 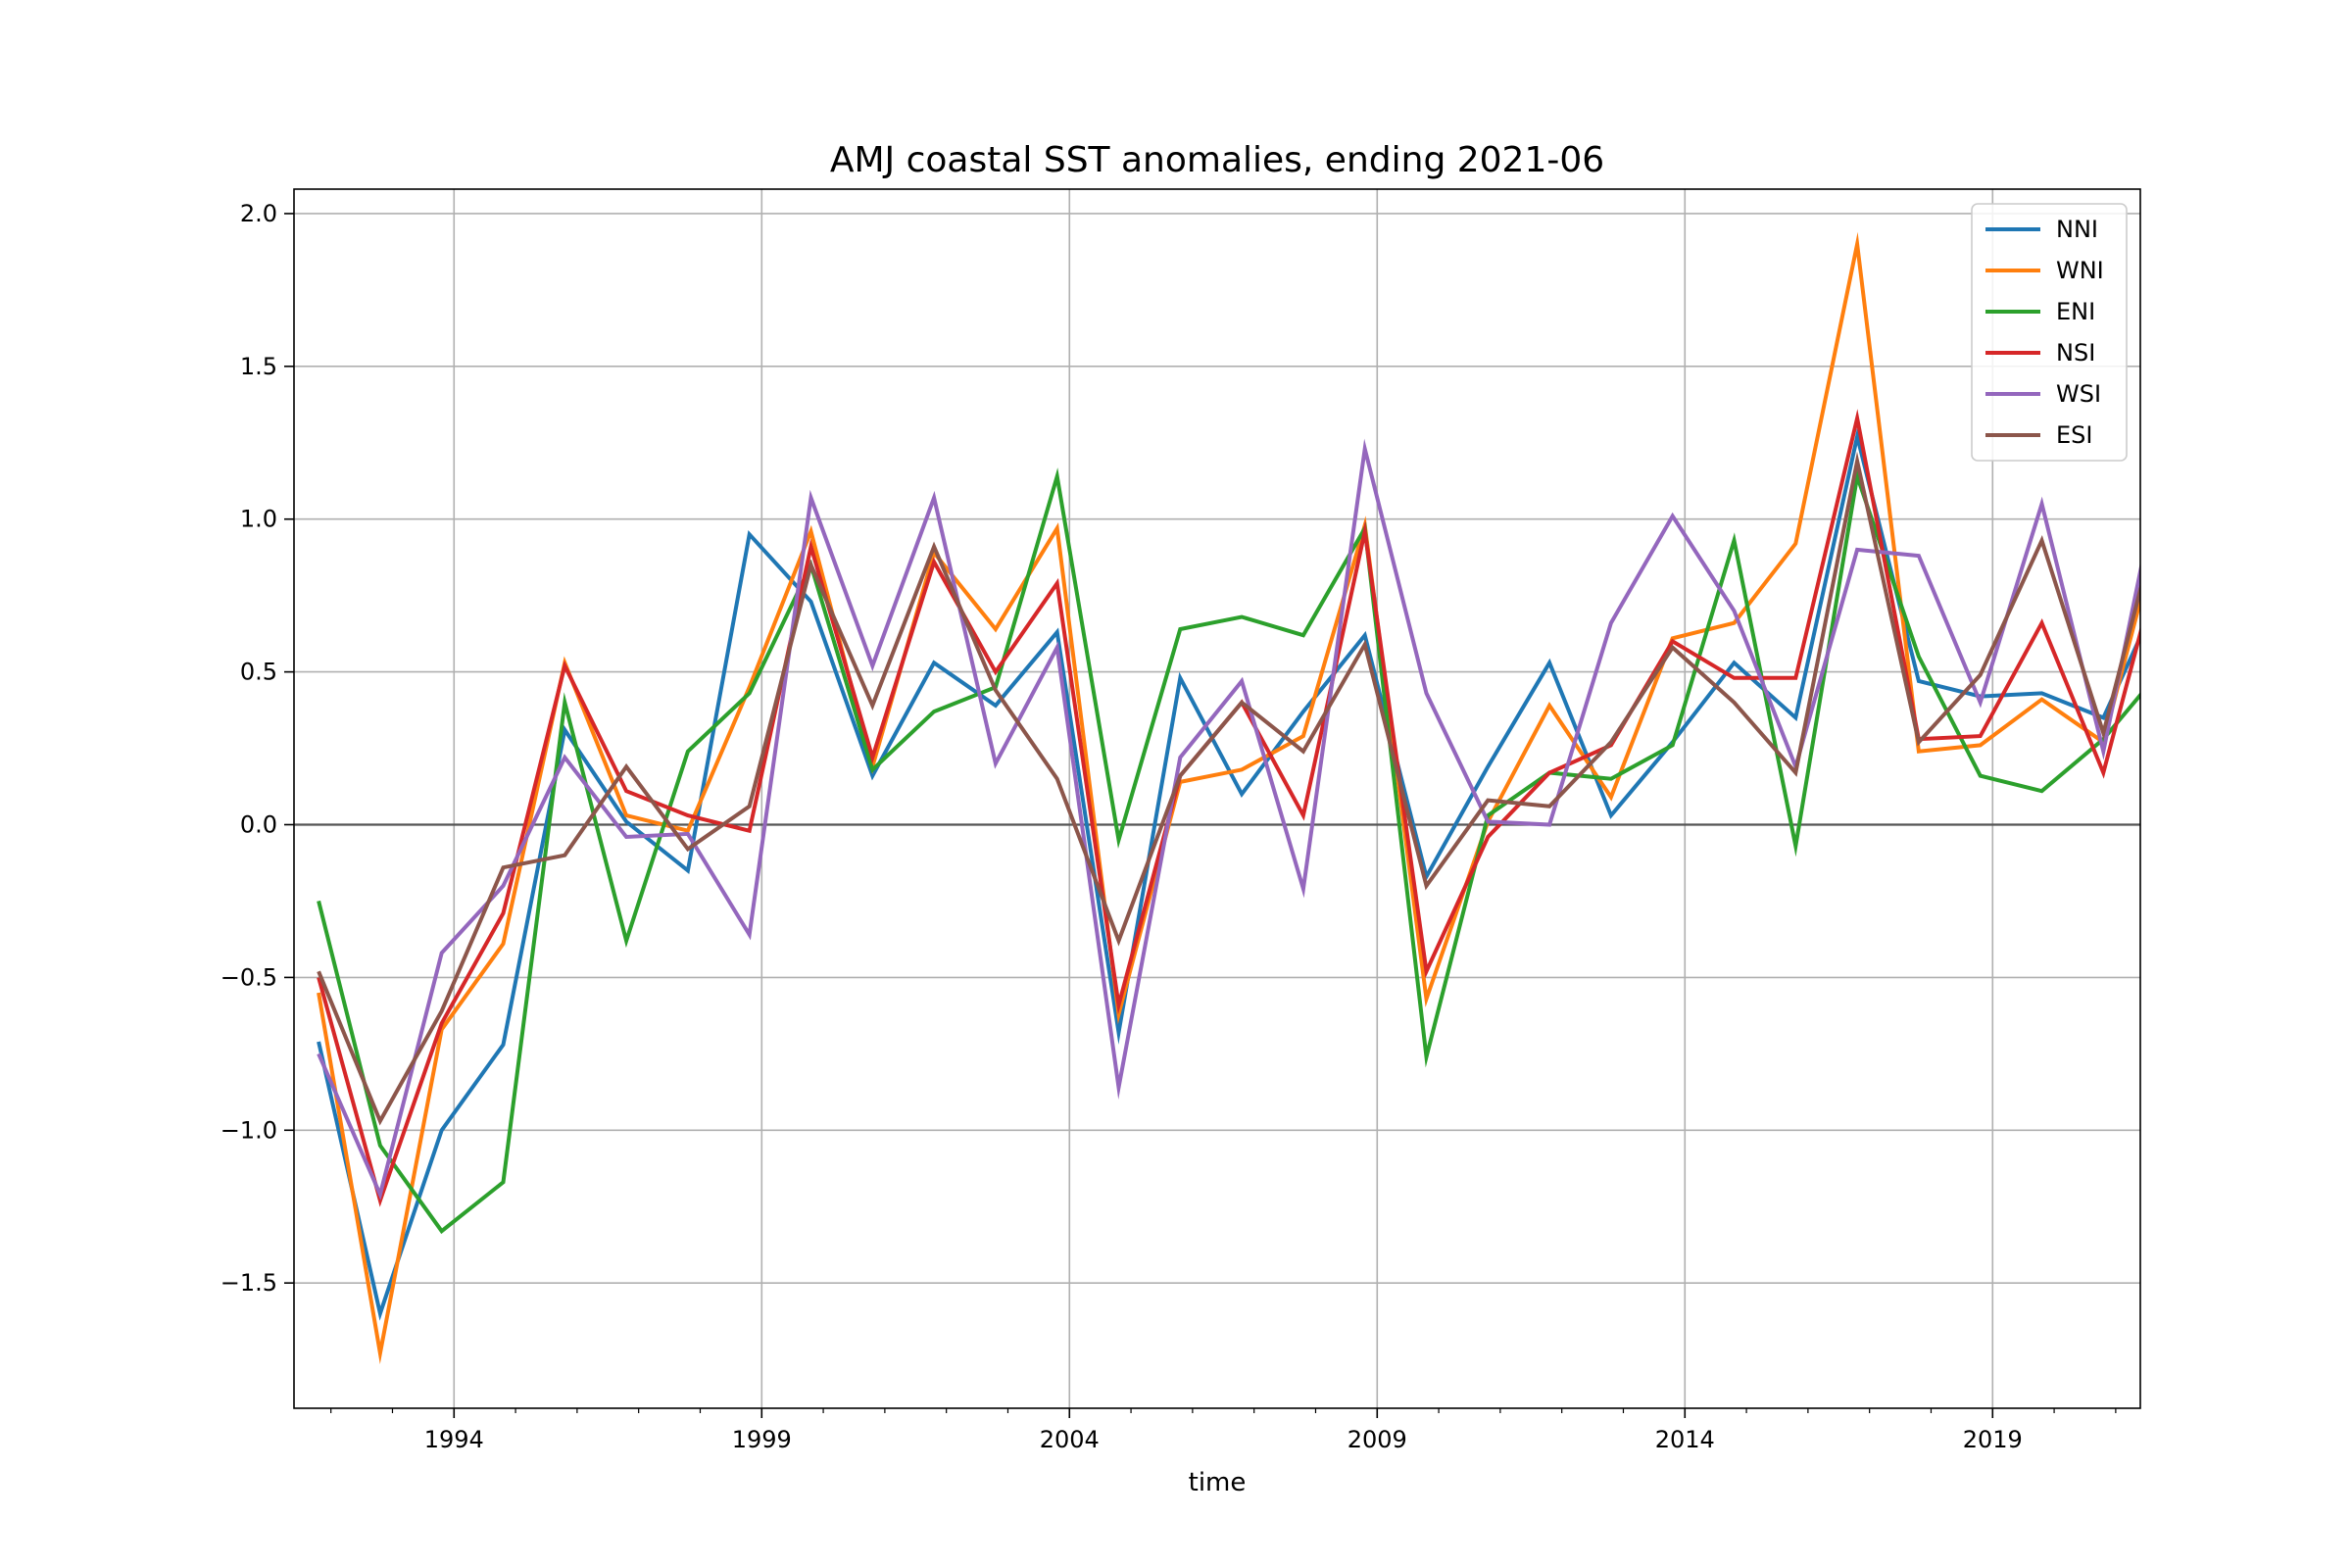 What do you see at coordinates (2075, 353) in the screenshot?
I see `legend-label-nsi: NSI` at bounding box center [2075, 353].